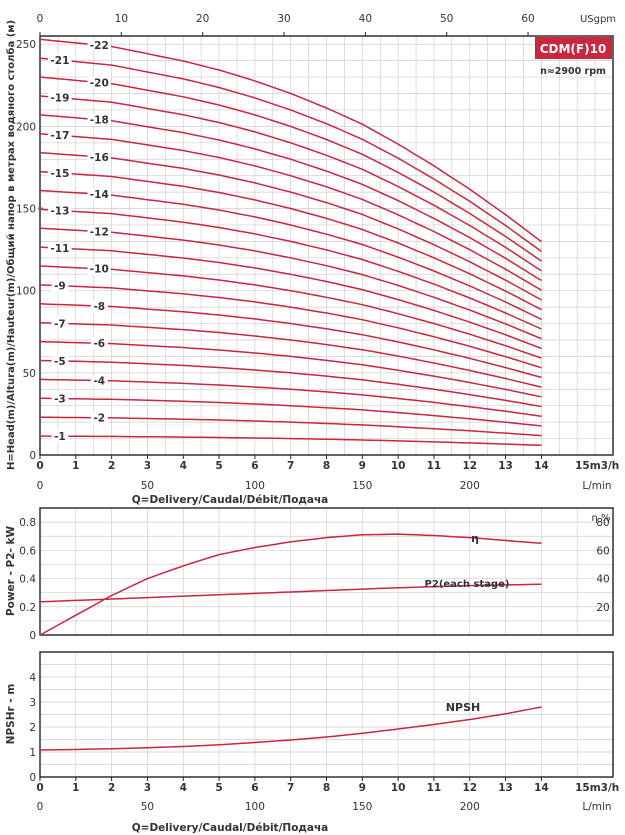  I want to click on y2-tick-label: 80, so click(602, 523).